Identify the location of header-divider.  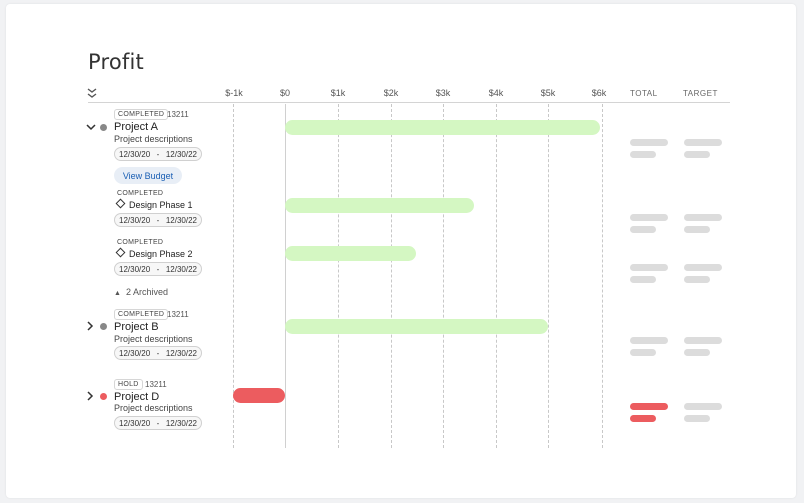
(409, 102).